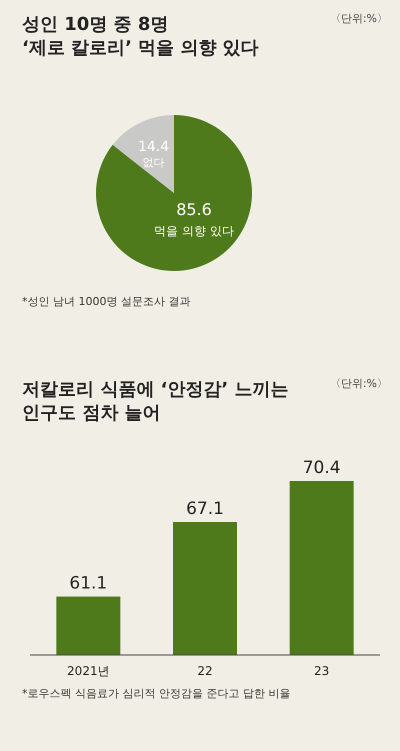  What do you see at coordinates (106, 301) in the screenshot?
I see `text: *성인 남녀 1000명 설문조사 결과` at bounding box center [106, 301].